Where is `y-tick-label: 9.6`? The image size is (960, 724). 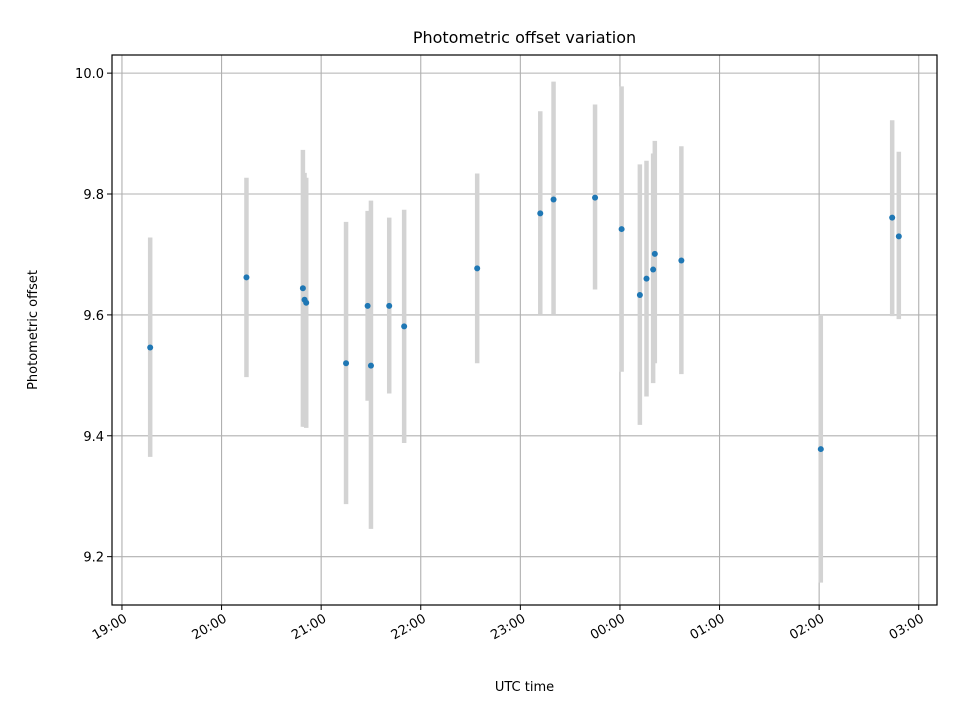
y-tick-label: 9.6 is located at coordinates (93, 316).